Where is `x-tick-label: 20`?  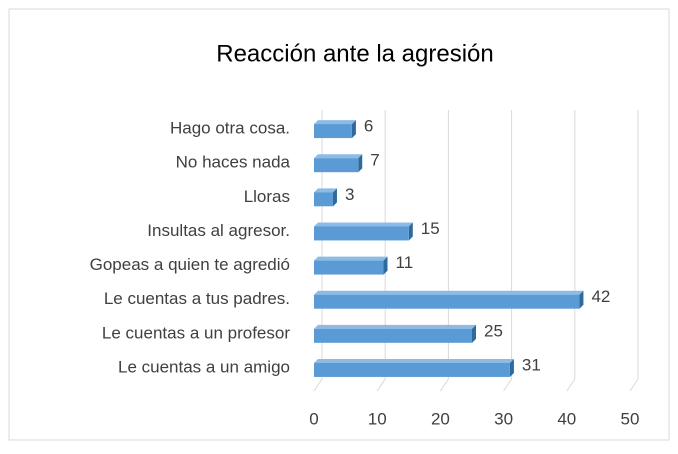
x-tick-label: 20 is located at coordinates (440, 418).